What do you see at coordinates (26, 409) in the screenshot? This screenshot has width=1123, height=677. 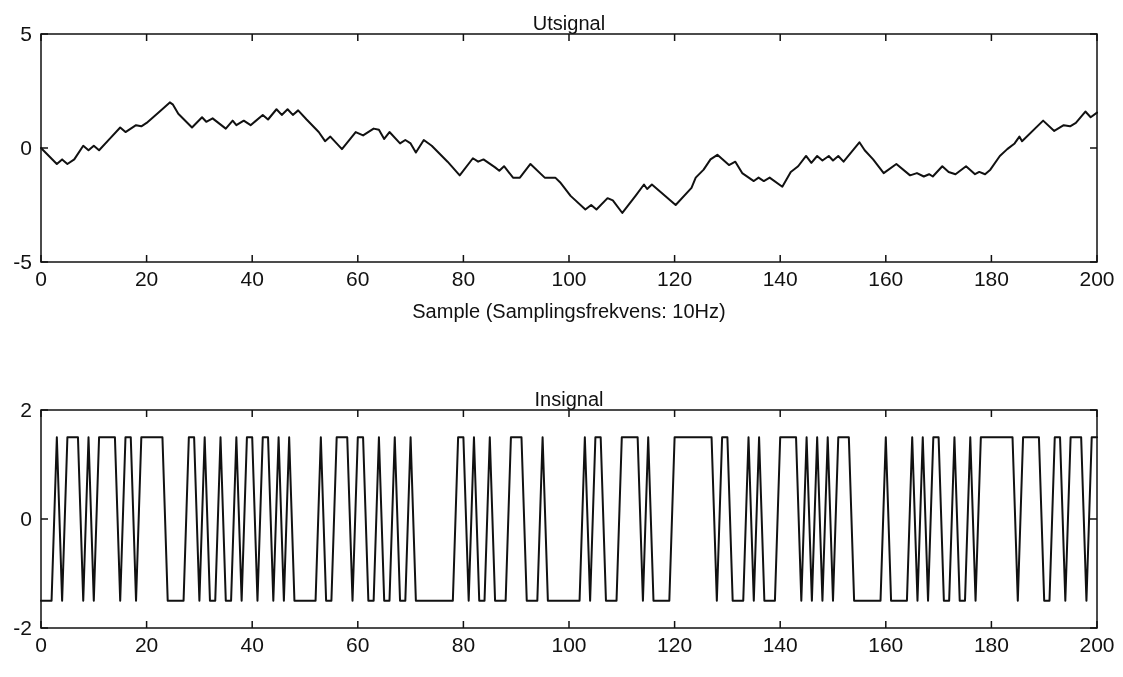 I see `y-tick-label: 2` at bounding box center [26, 409].